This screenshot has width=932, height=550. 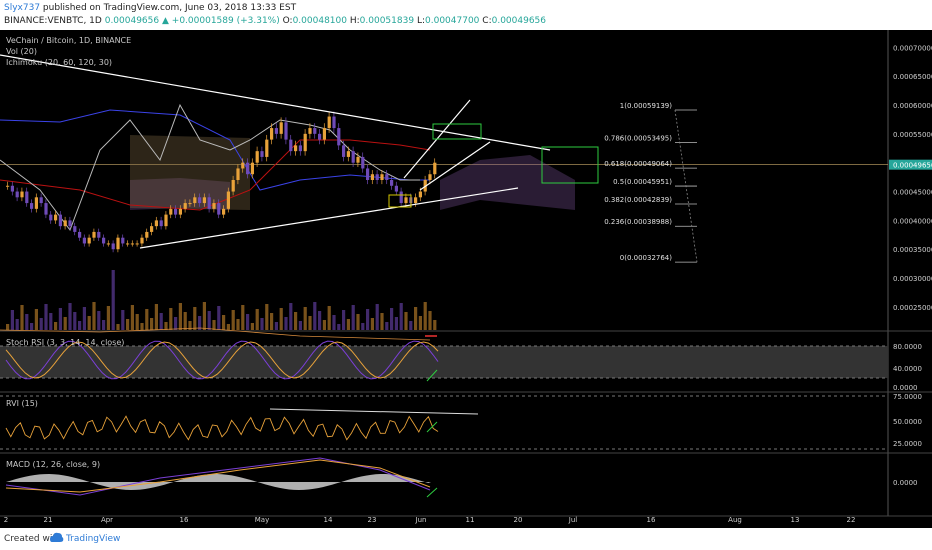 I want to click on support-trendline, so click(x=329, y=218).